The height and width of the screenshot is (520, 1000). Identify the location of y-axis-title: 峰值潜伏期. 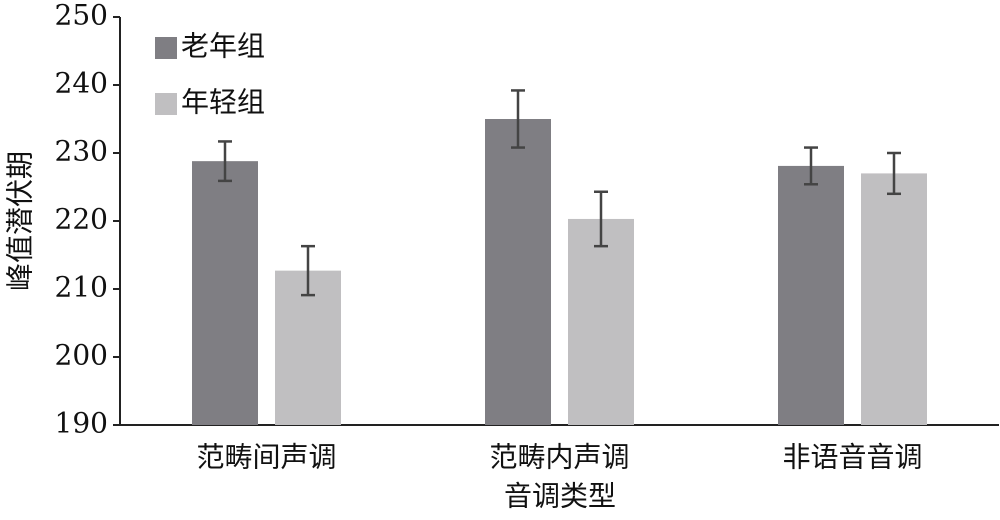
(20, 221).